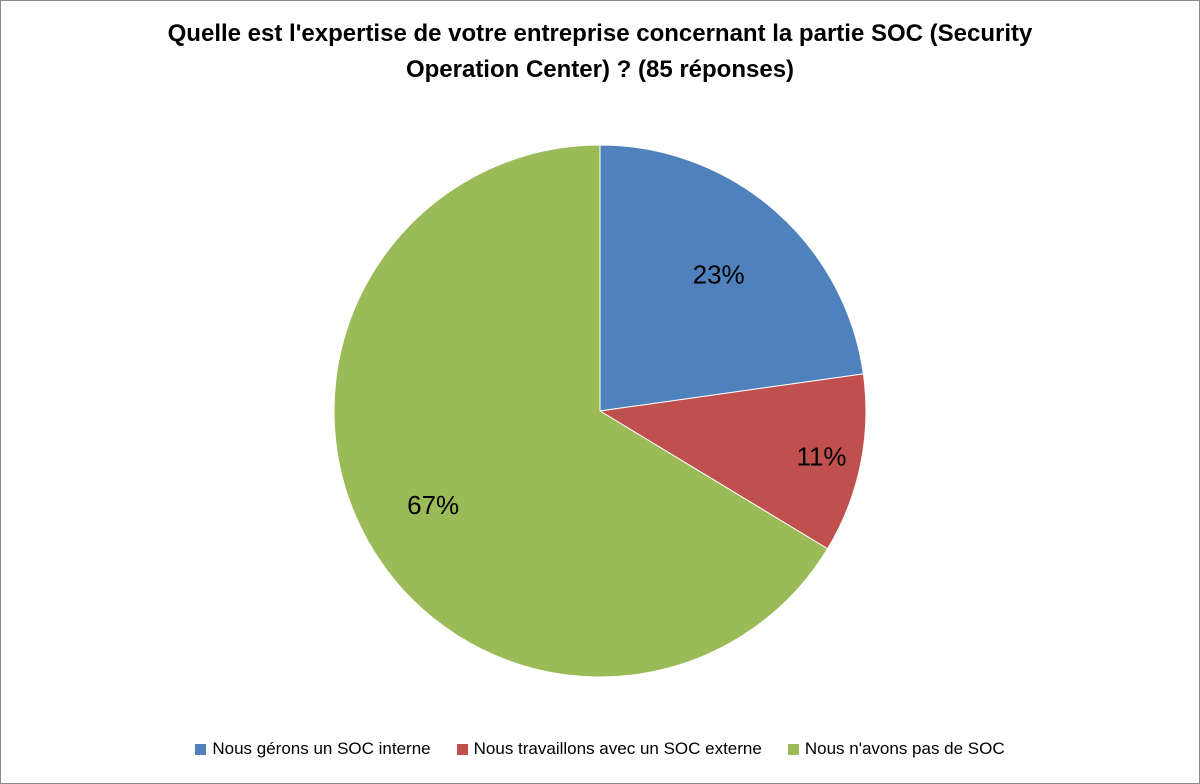  I want to click on chart-title-line-2: Operation Center) ? (85 réponses), so click(600, 69).